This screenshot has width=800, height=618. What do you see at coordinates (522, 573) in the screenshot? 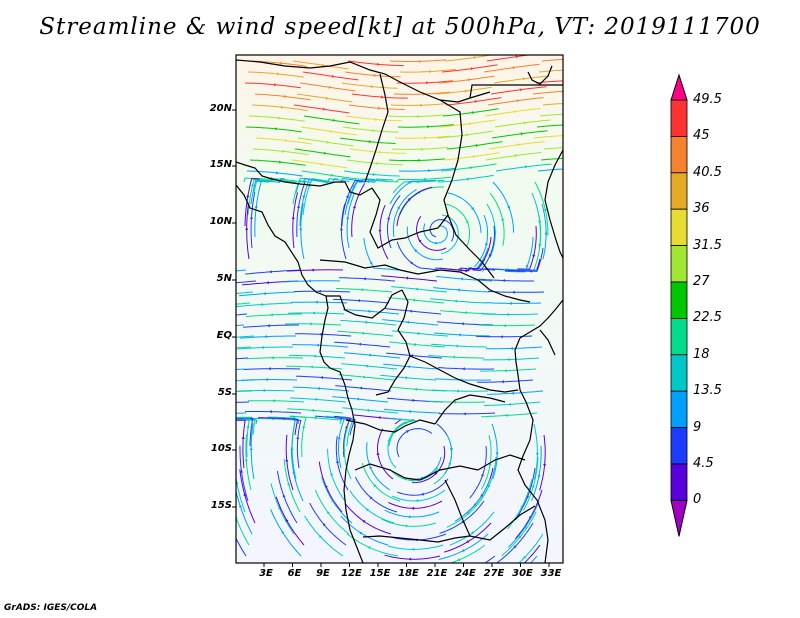
I see `lon-label: 30E` at bounding box center [522, 573].